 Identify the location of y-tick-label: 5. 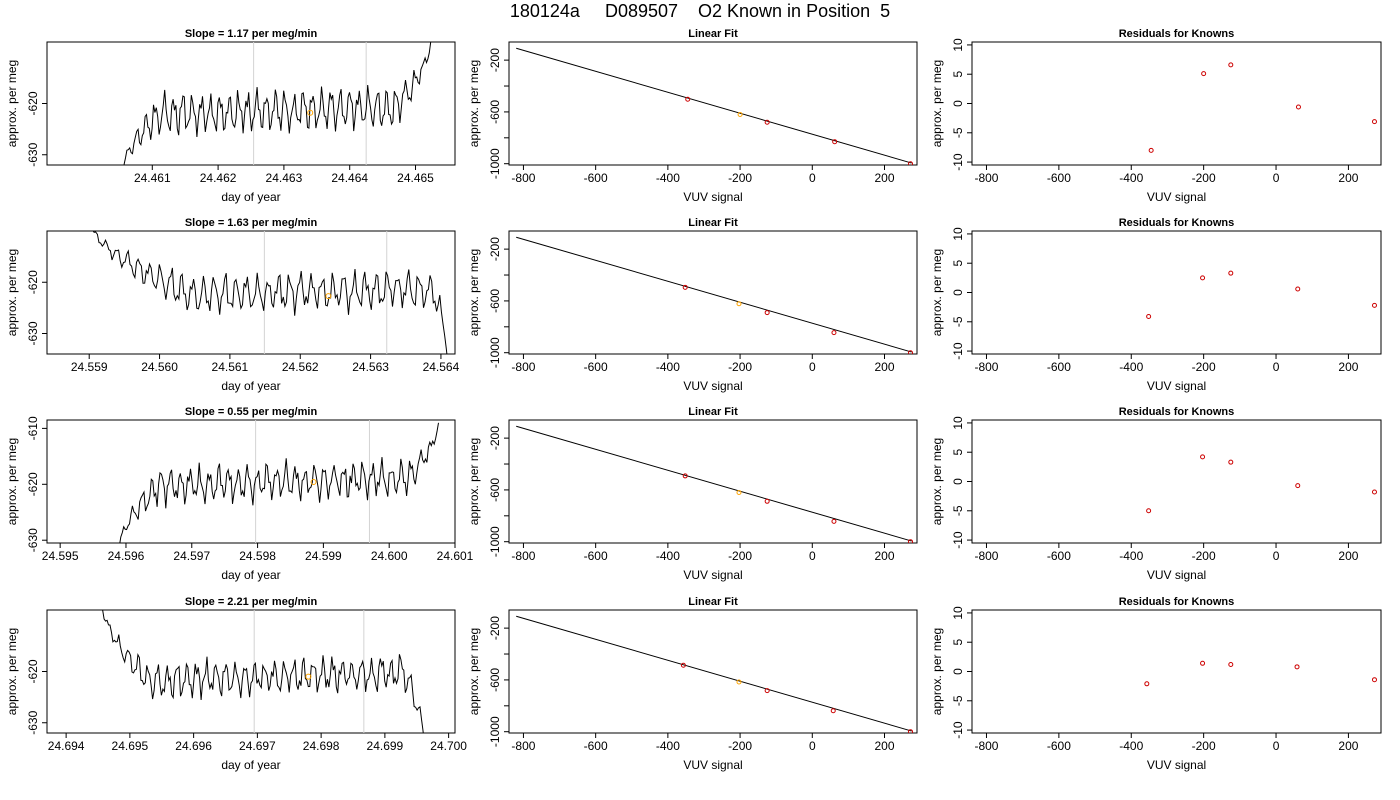
(958, 642).